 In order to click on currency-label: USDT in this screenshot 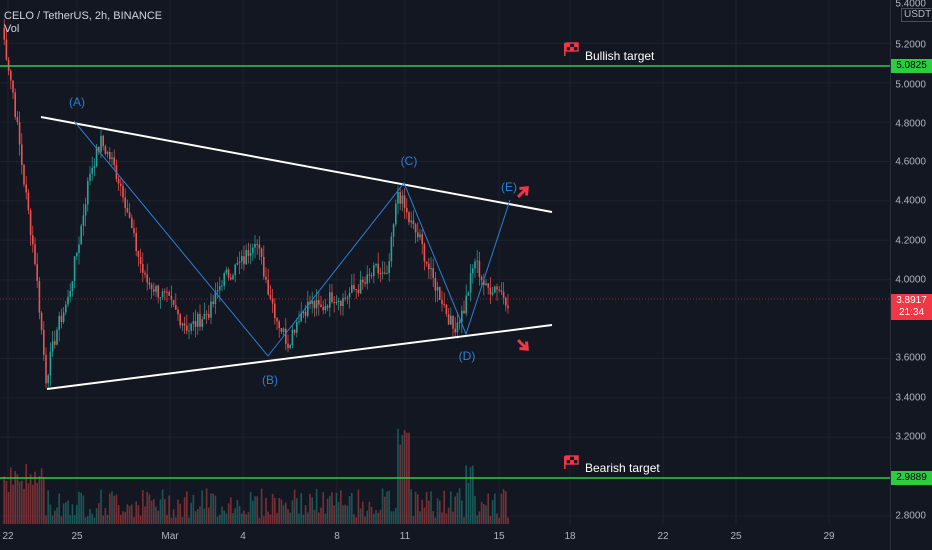, I will do `click(916, 15)`.